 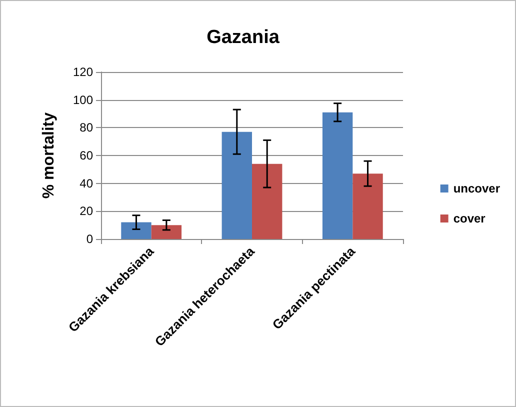 I want to click on y-tick-label: 120, so click(x=83, y=72).